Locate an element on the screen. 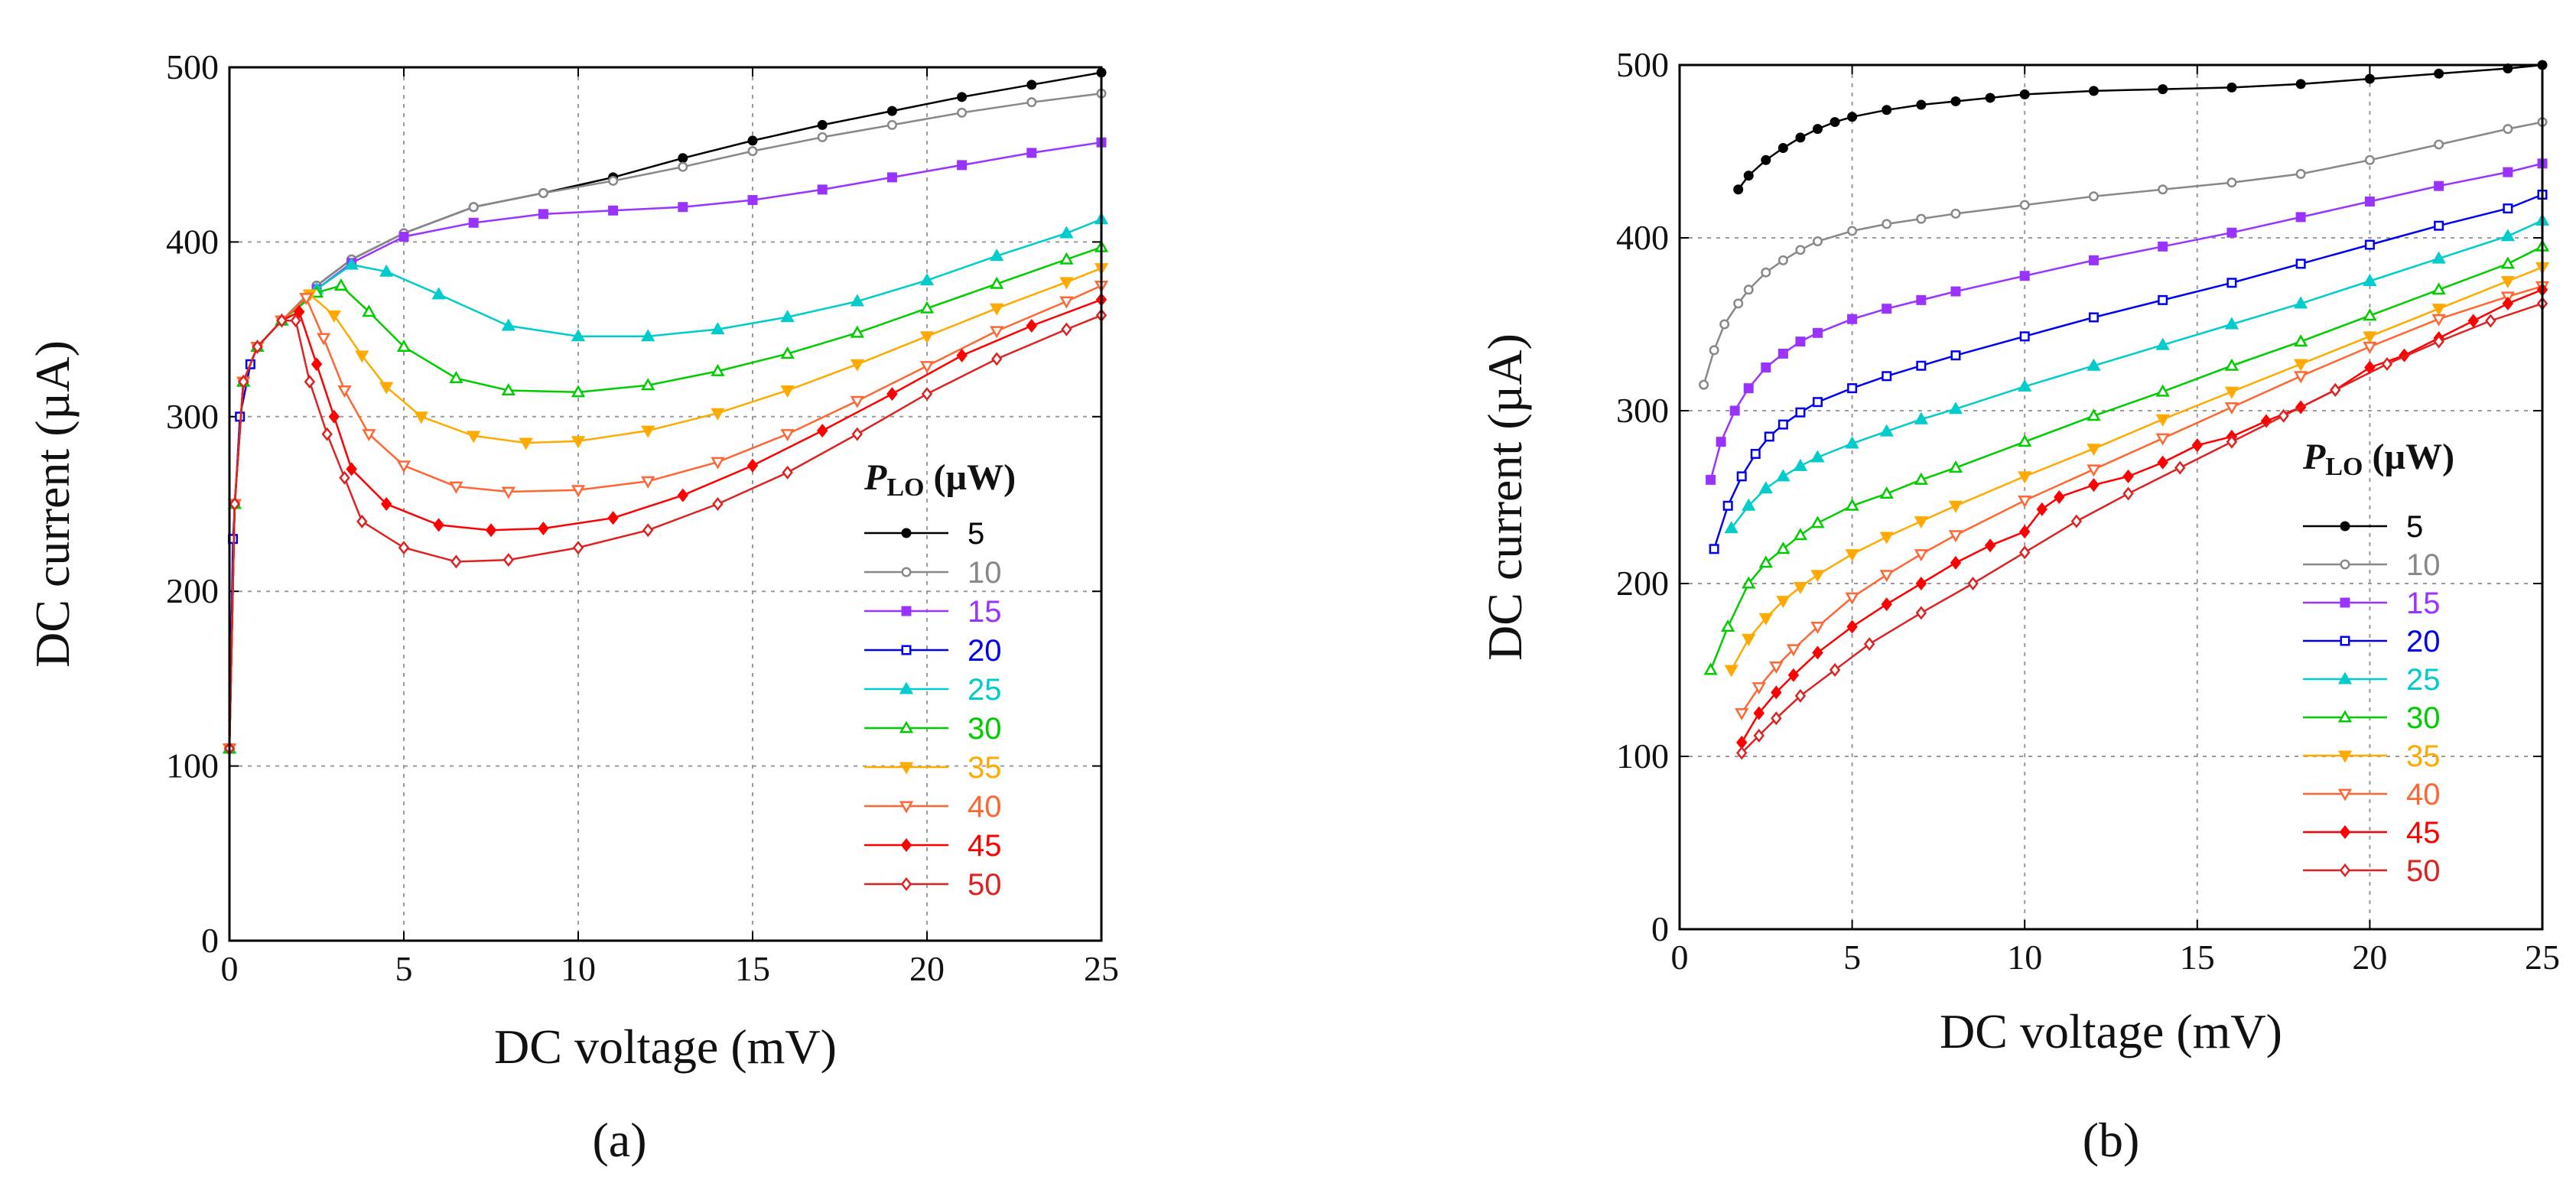  x-tick-label: 15 is located at coordinates (752, 968).